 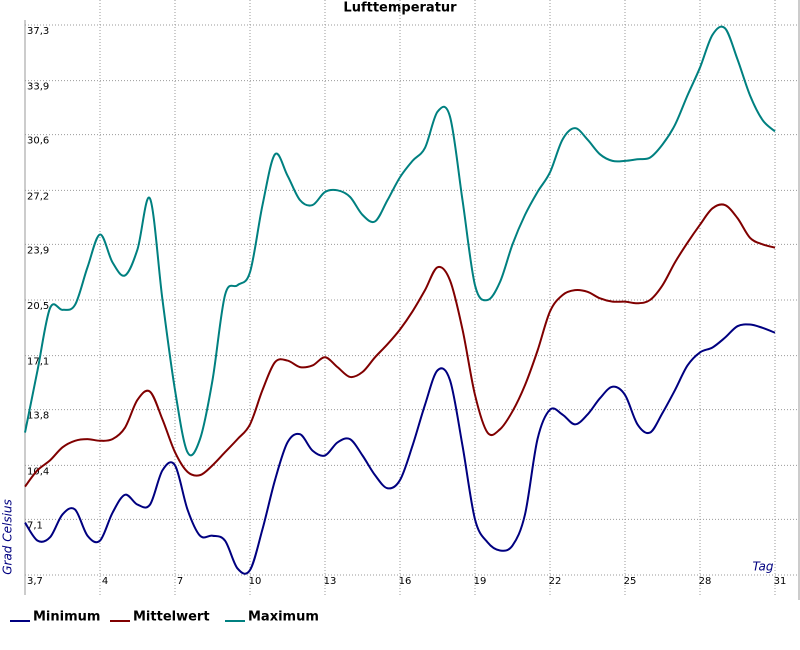 What do you see at coordinates (38, 196) in the screenshot?
I see `y-tick-label: 27,2` at bounding box center [38, 196].